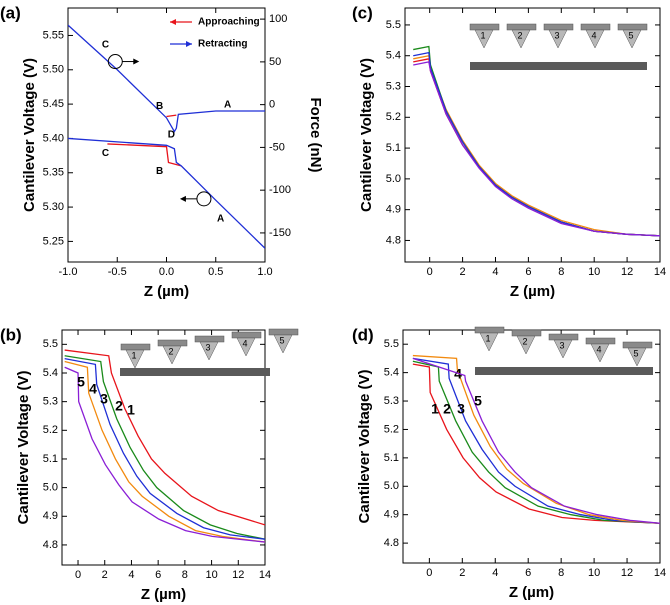  I want to click on x-tick-label: -1.0, so click(68, 272).